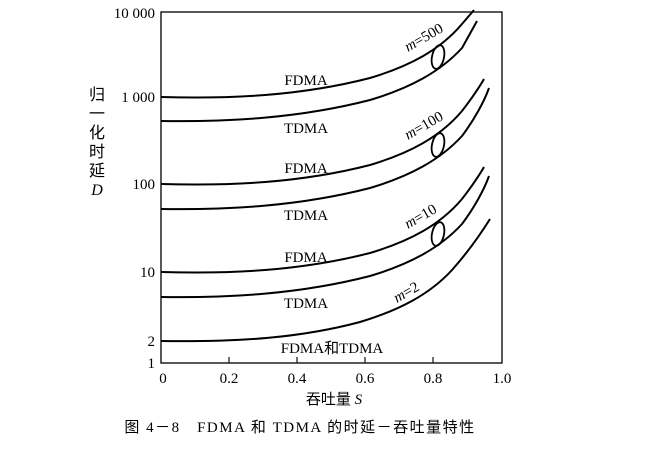  I want to click on y-axis-label: 归 一 化 时 延 D, so click(97, 142).